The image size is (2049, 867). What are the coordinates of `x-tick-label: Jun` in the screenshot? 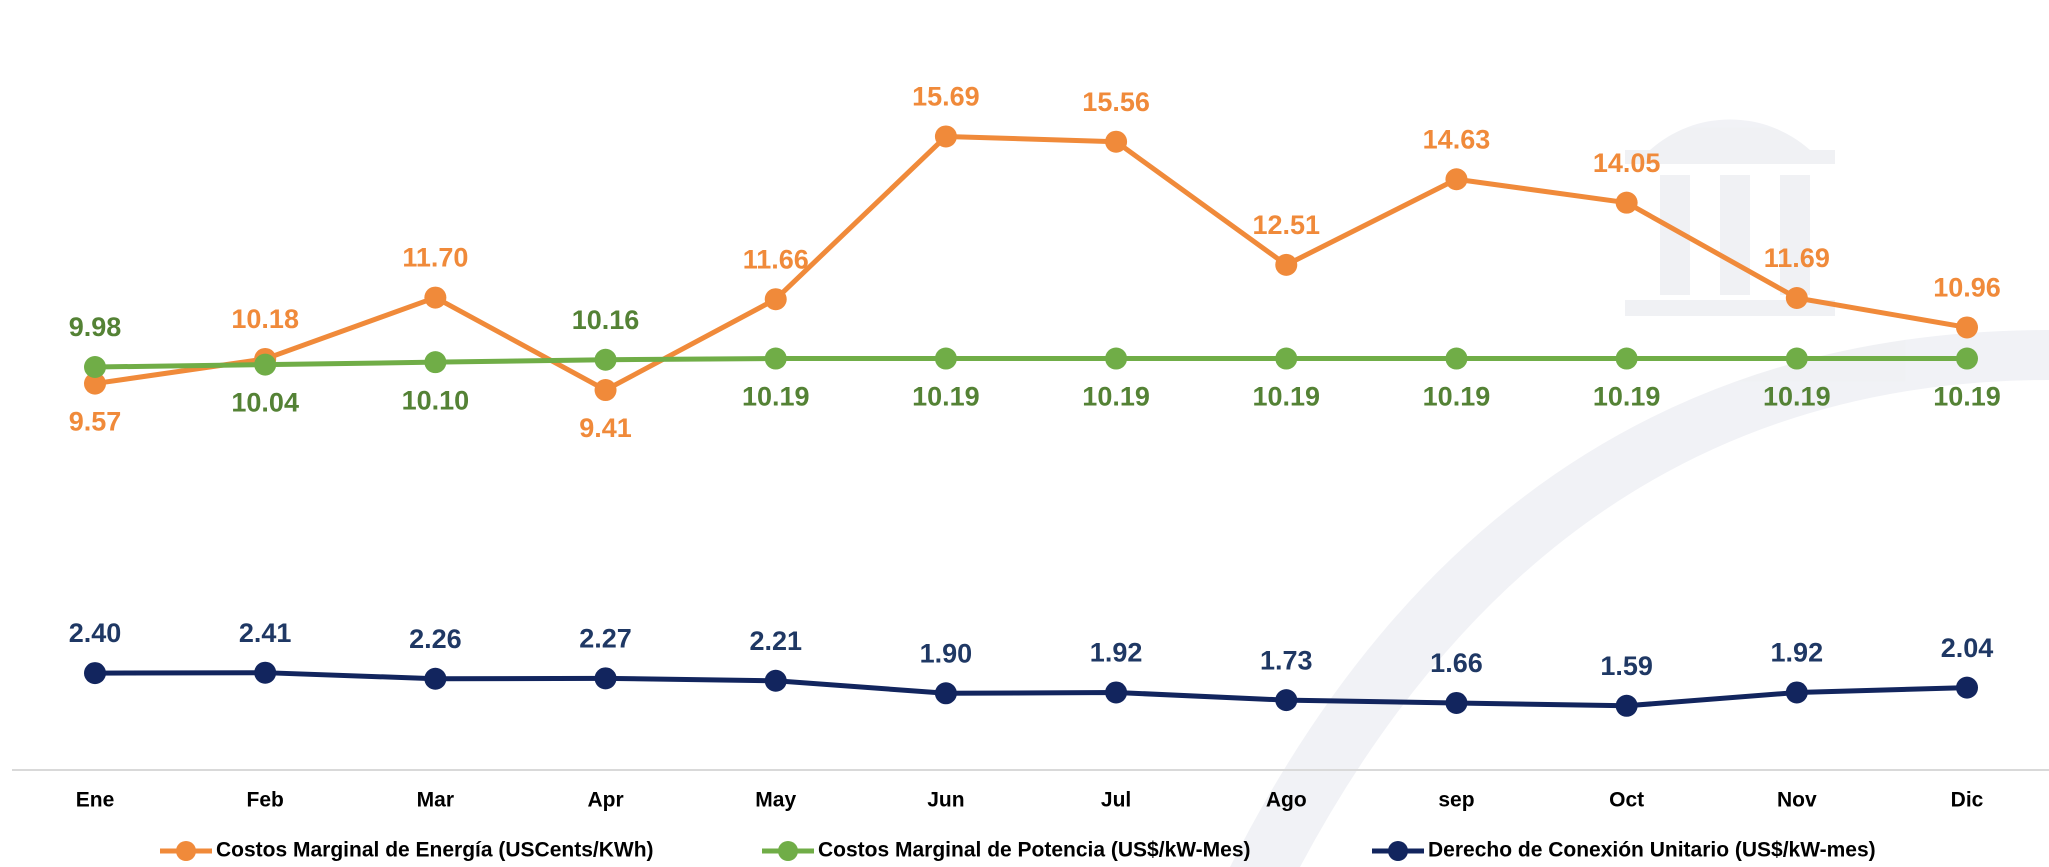 It's located at (945, 800).